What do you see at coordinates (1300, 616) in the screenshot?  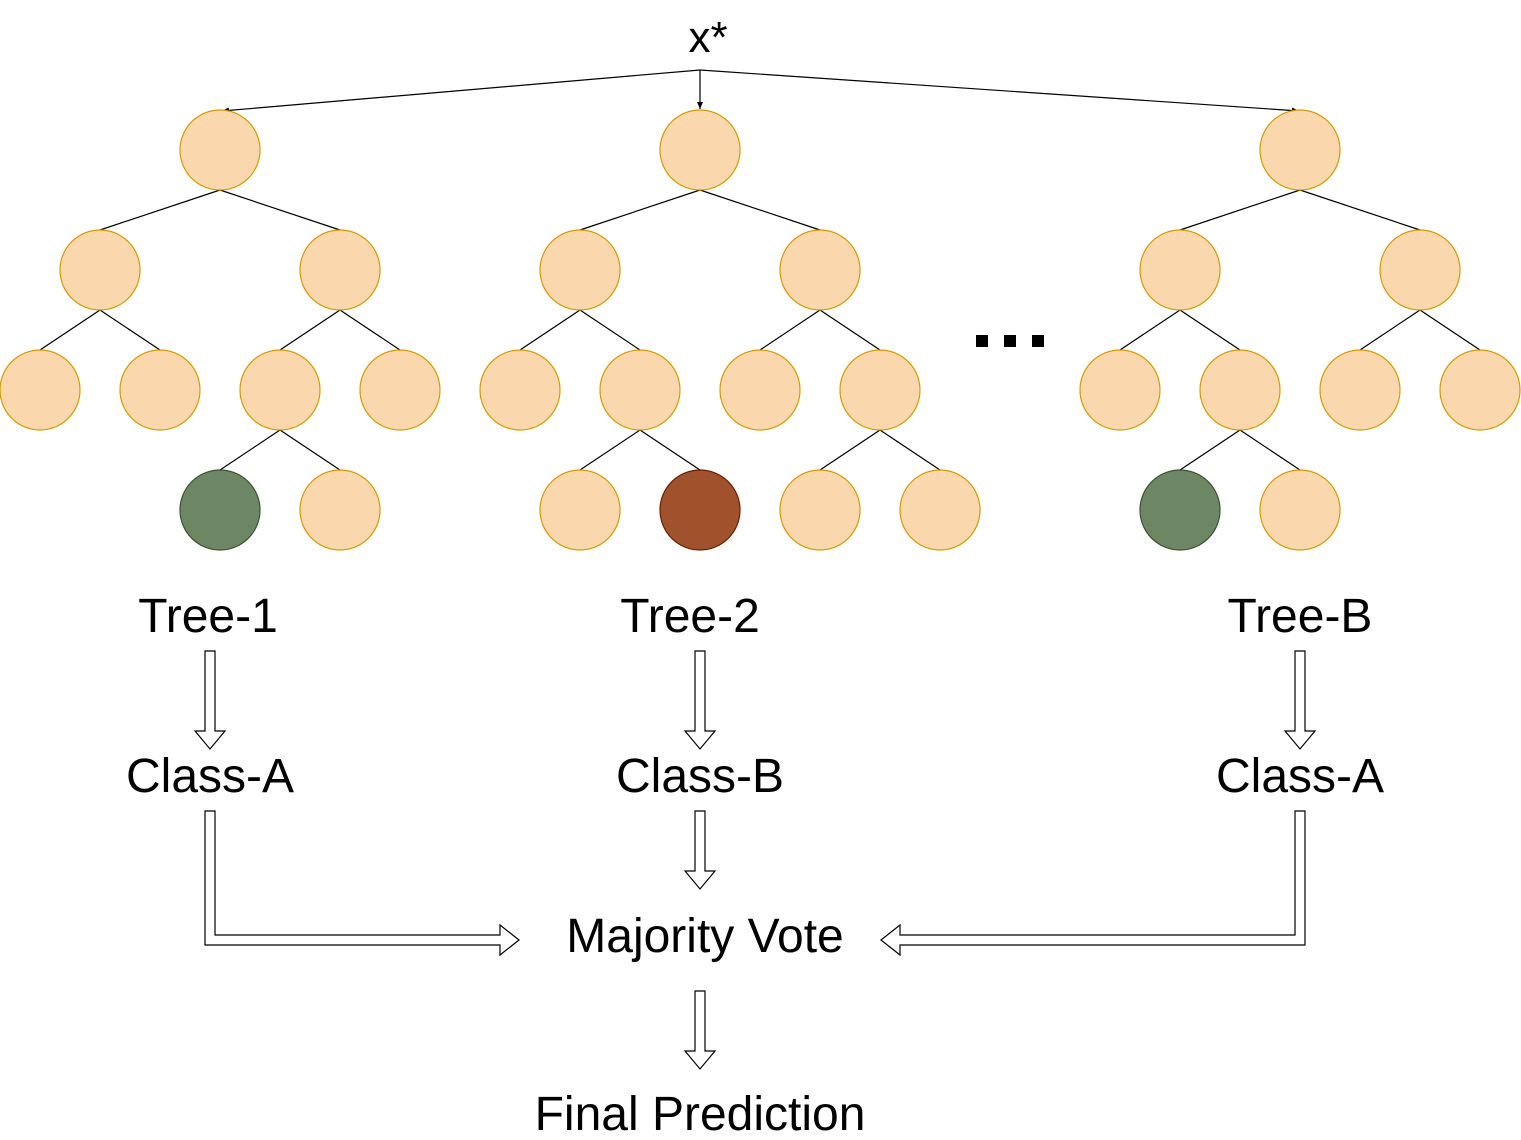 I see `tree-b-label: Tree-B` at bounding box center [1300, 616].